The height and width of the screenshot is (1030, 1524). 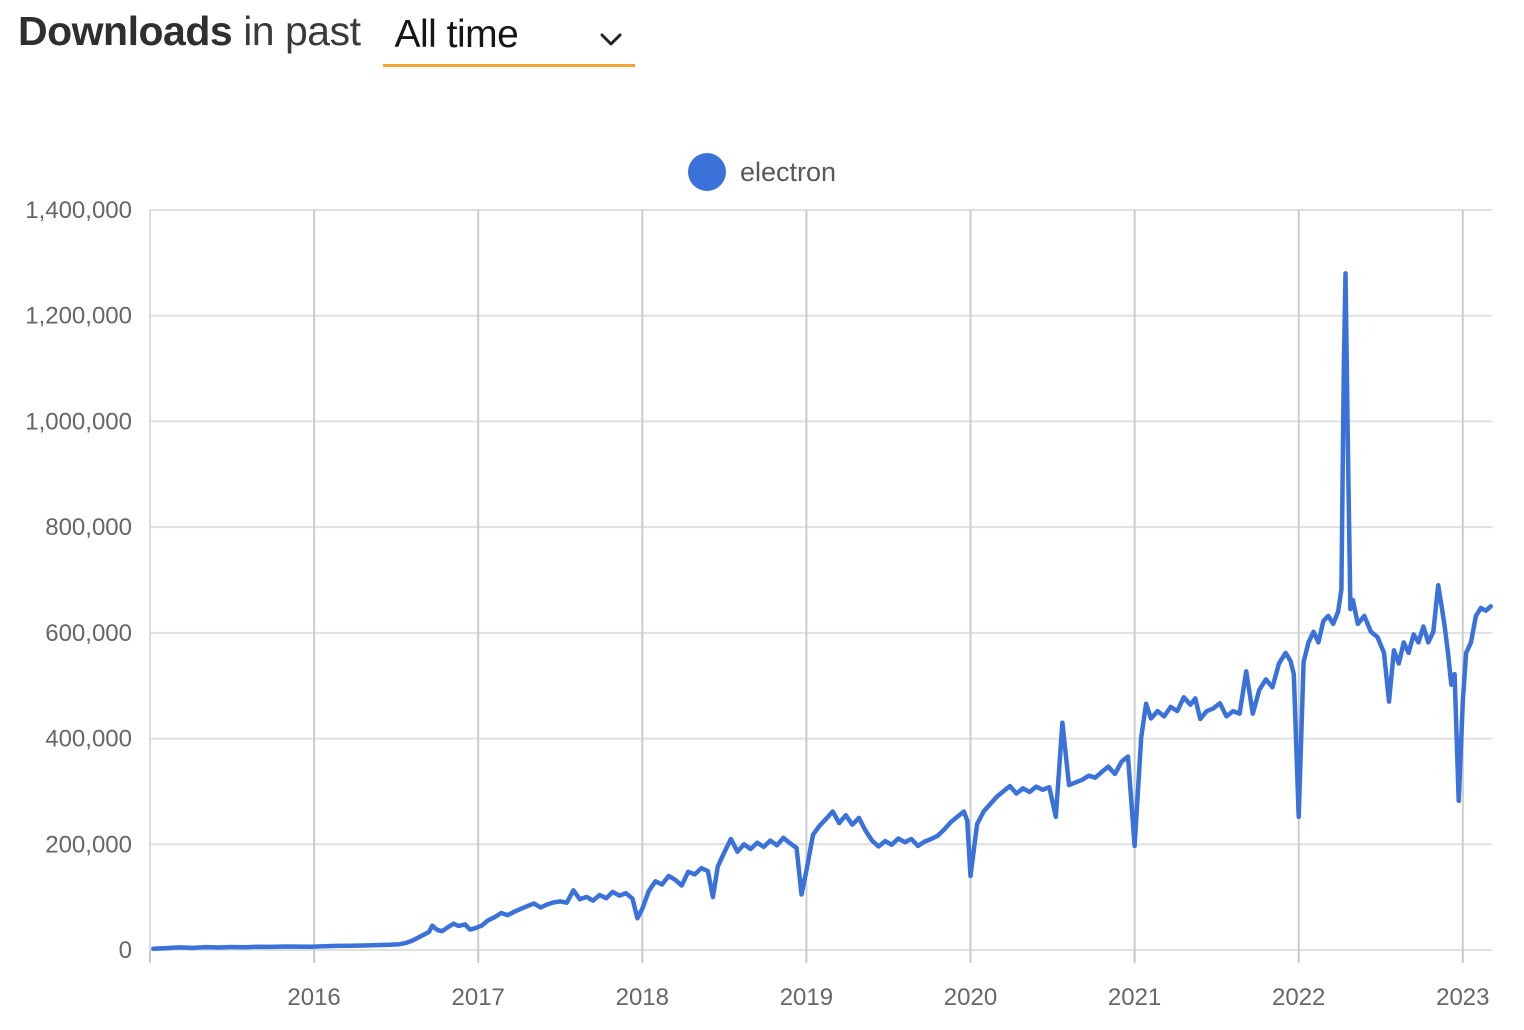 I want to click on time-range-select: All time, so click(x=508, y=40).